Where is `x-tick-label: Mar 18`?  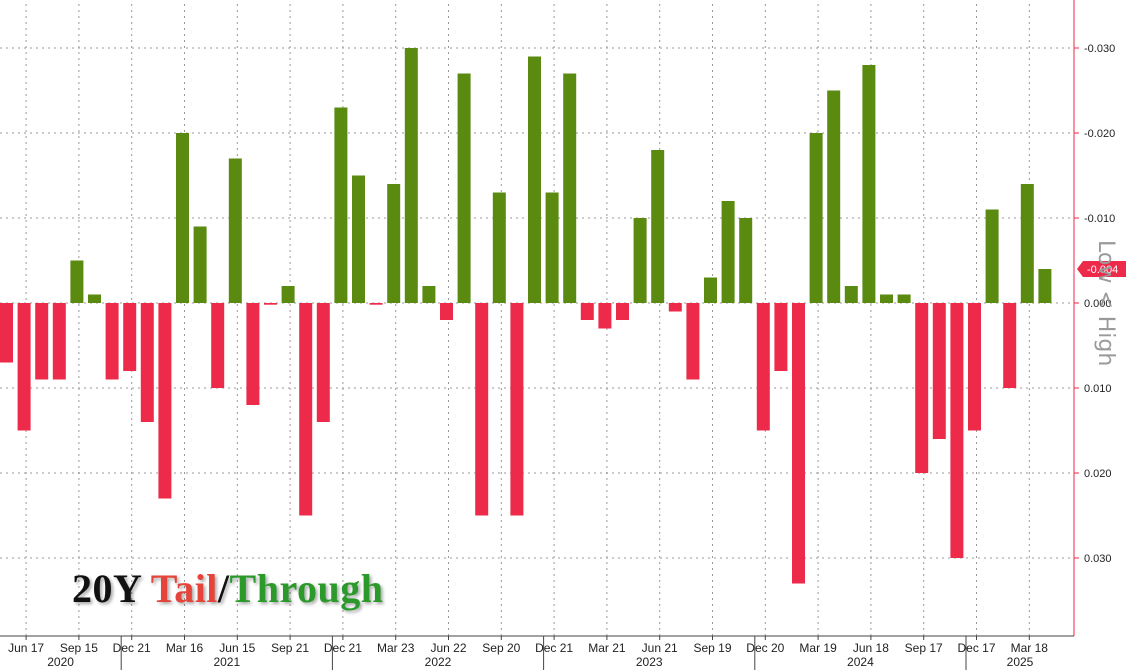 x-tick-label: Mar 18 is located at coordinates (1030, 648).